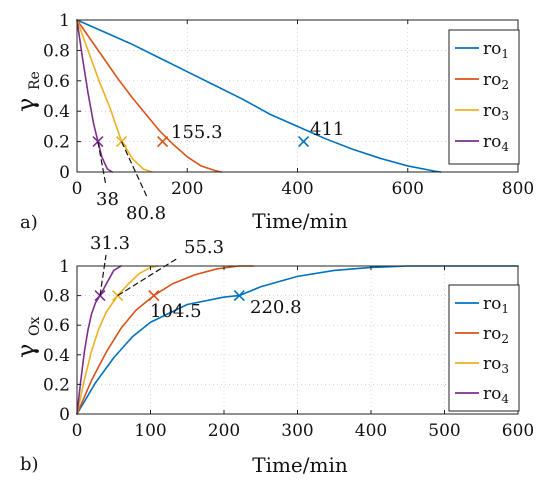  I want to click on panel-a-label: a), so click(29, 222).